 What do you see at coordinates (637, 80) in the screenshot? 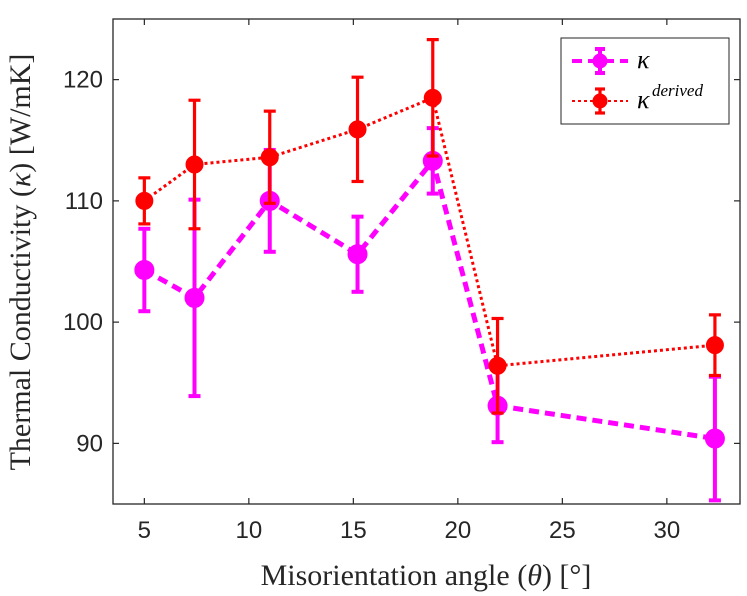
I see `legend-entries: κκ derived` at bounding box center [637, 80].